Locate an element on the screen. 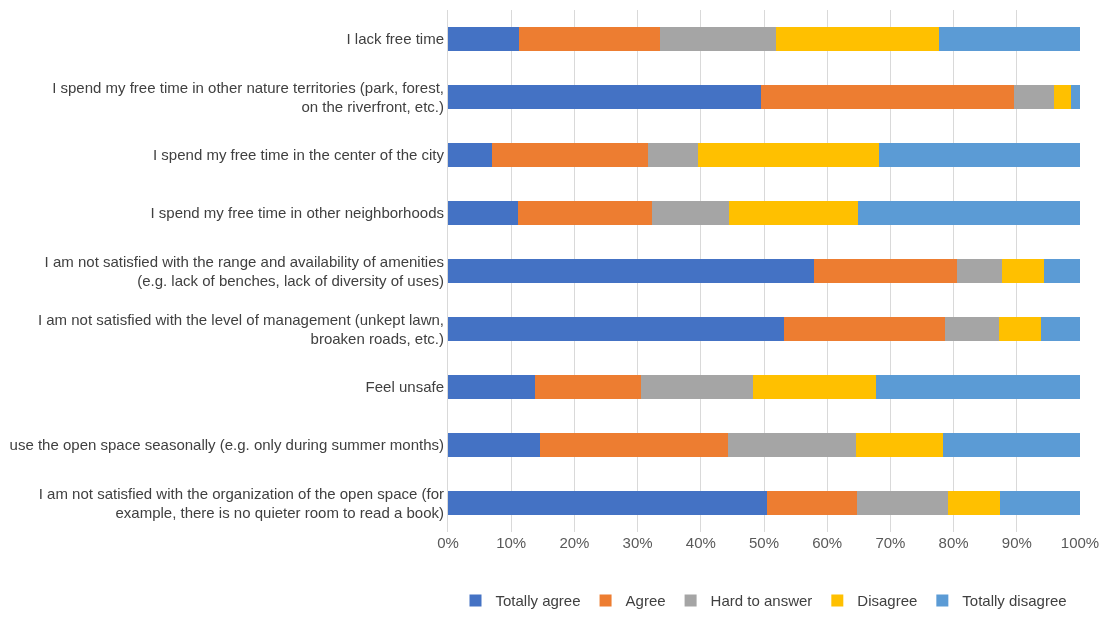  x-tick-label: 20% is located at coordinates (574, 542).